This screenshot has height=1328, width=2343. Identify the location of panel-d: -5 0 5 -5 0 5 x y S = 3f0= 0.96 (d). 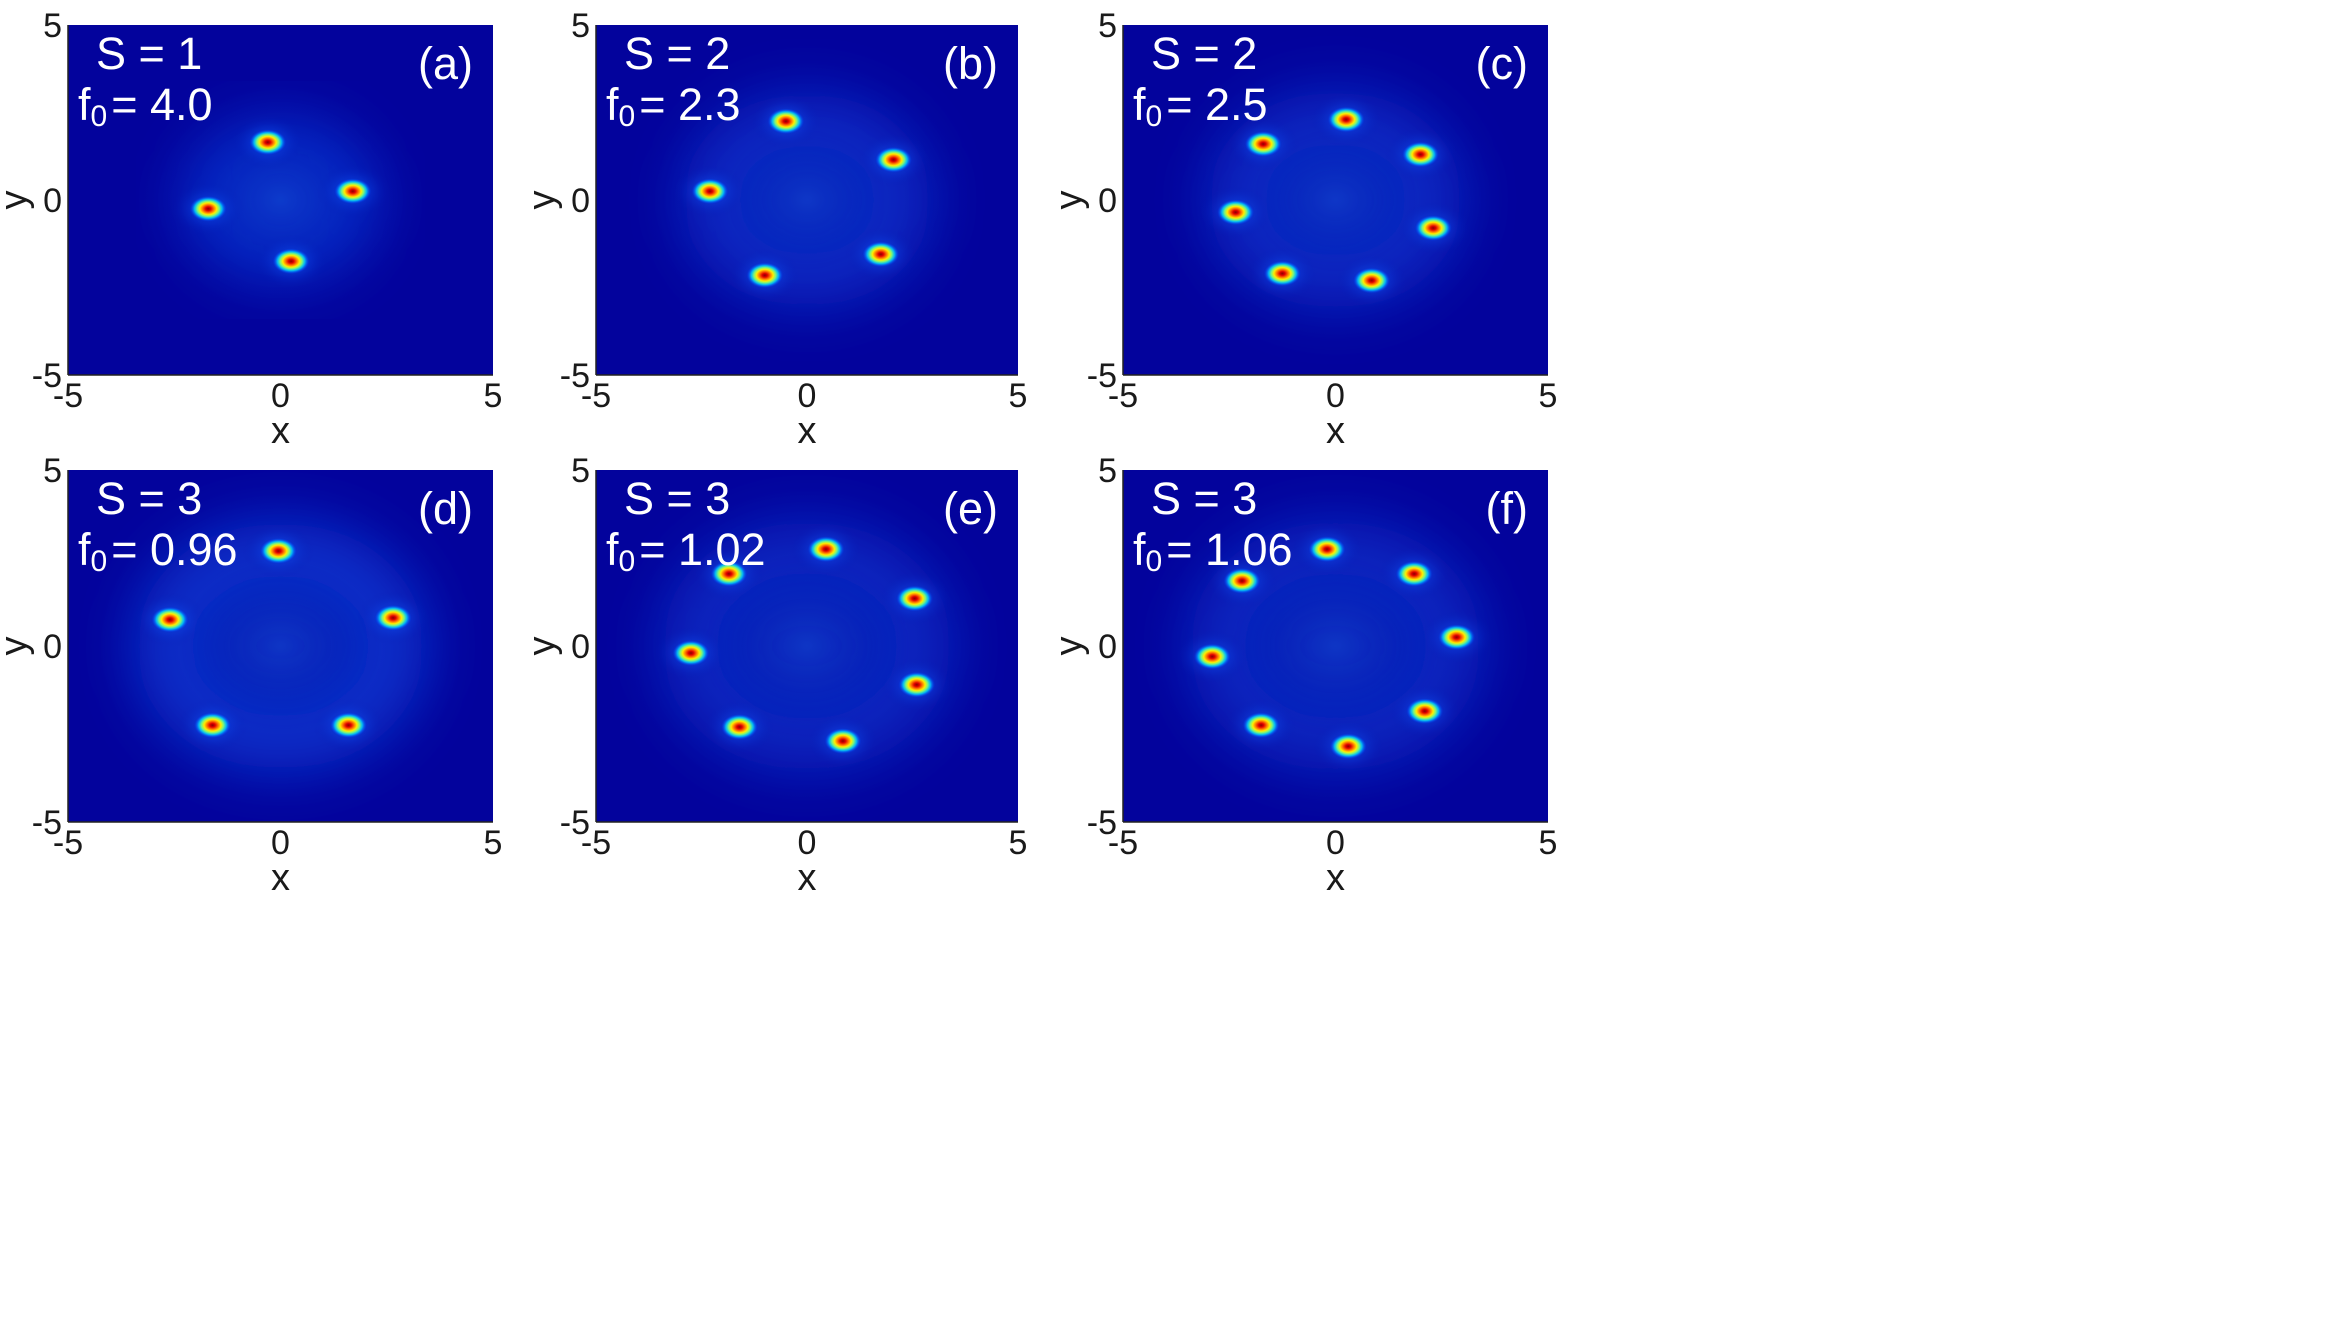
(251, 675).